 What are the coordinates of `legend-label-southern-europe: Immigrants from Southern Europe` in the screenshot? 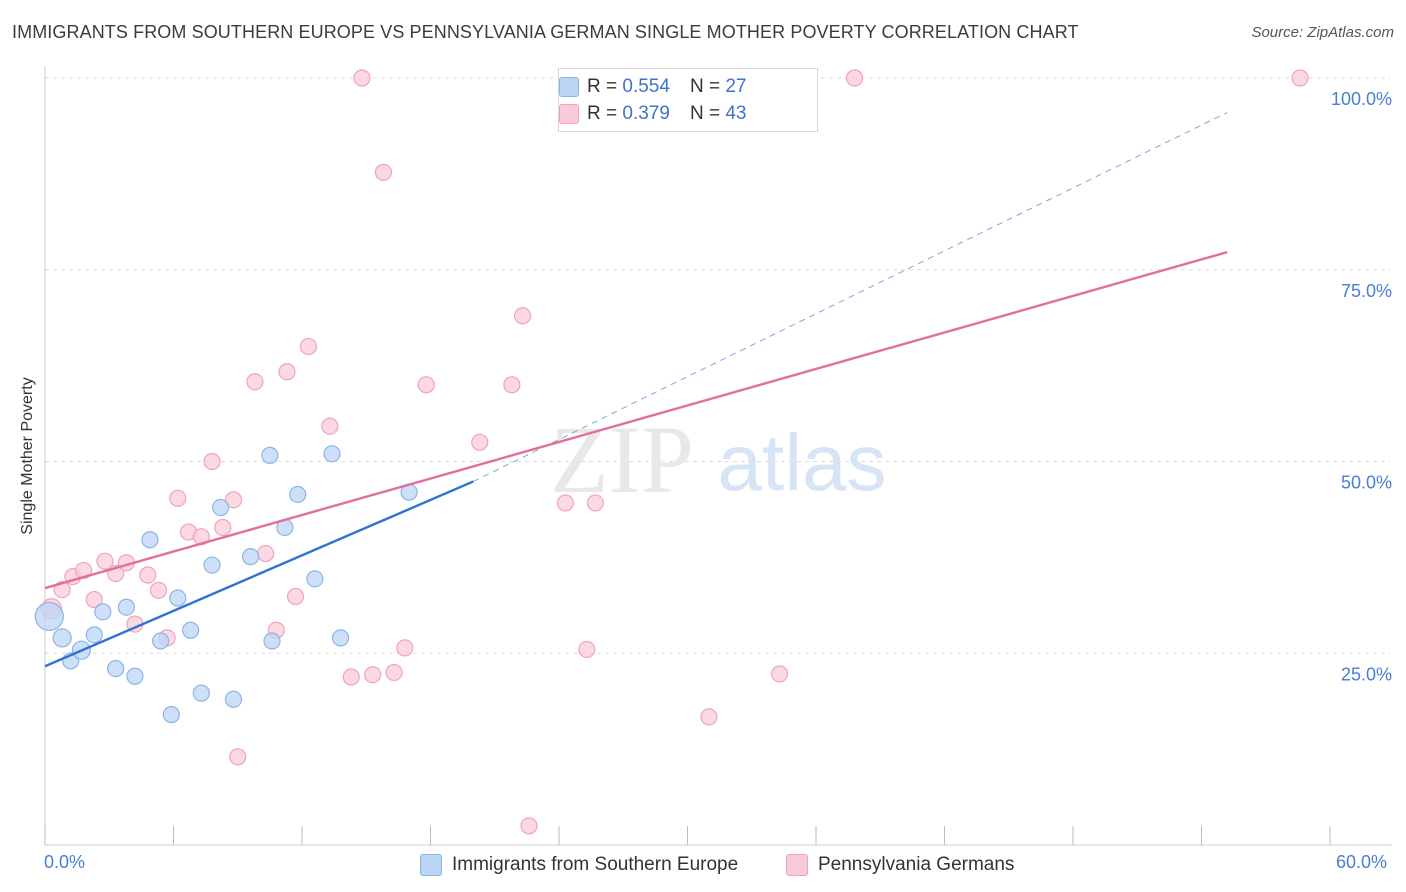 It's located at (595, 864).